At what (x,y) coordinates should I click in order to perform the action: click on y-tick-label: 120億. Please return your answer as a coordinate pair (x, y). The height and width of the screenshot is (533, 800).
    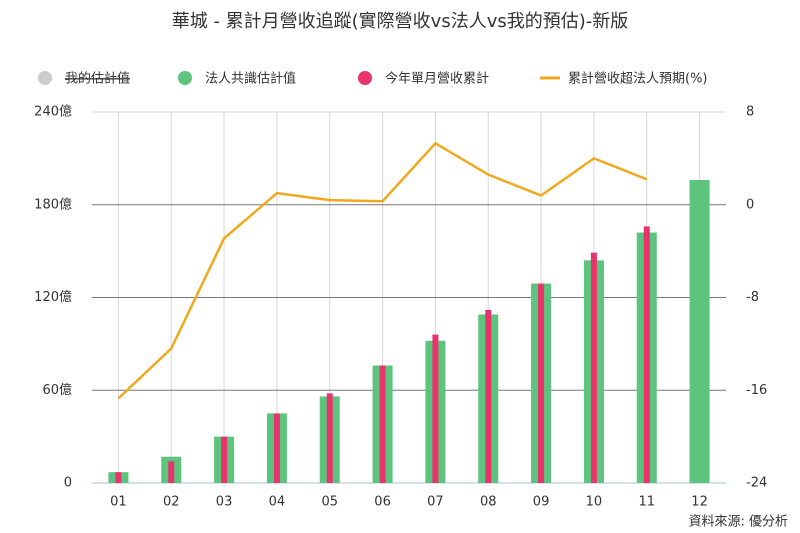
    Looking at the image, I should click on (53, 297).